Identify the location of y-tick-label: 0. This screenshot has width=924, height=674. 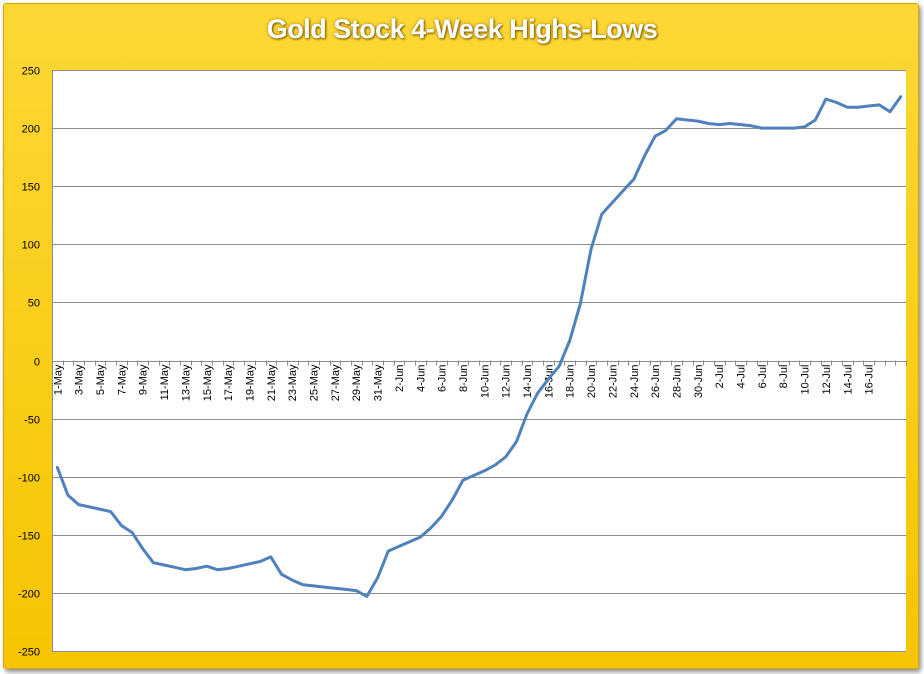
(37, 363).